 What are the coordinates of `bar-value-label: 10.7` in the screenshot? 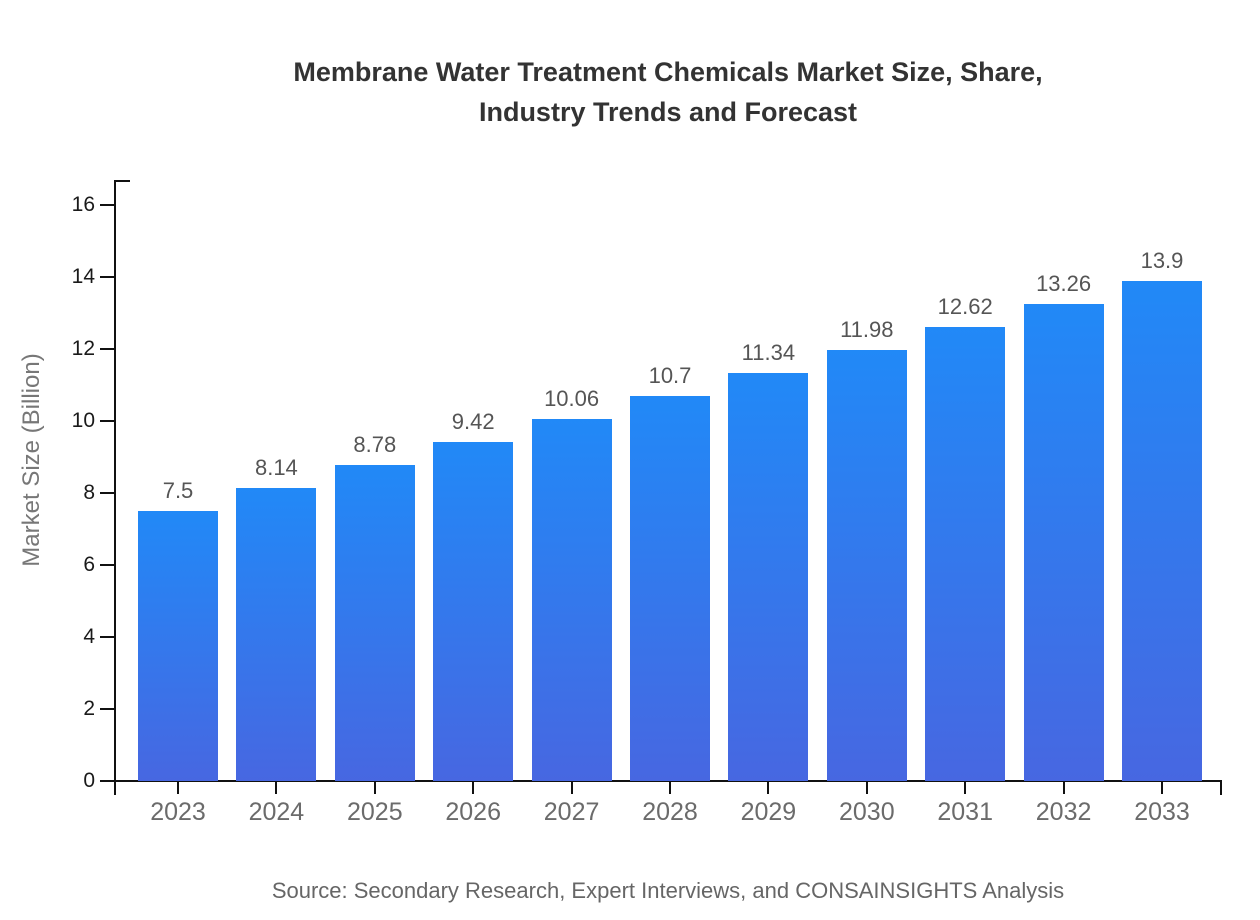 It's located at (670, 375).